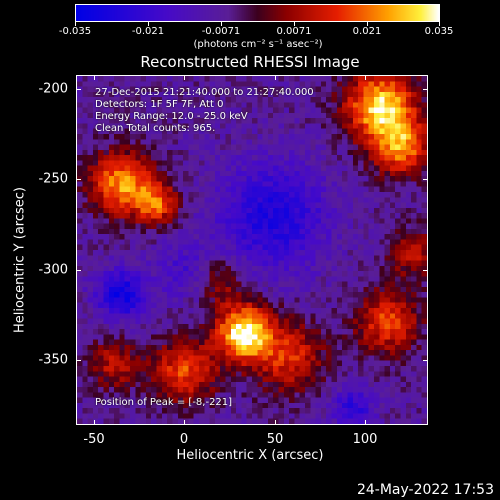  What do you see at coordinates (250, 62) in the screenshot?
I see `image-title: Reconstructed RHESSI Image` at bounding box center [250, 62].